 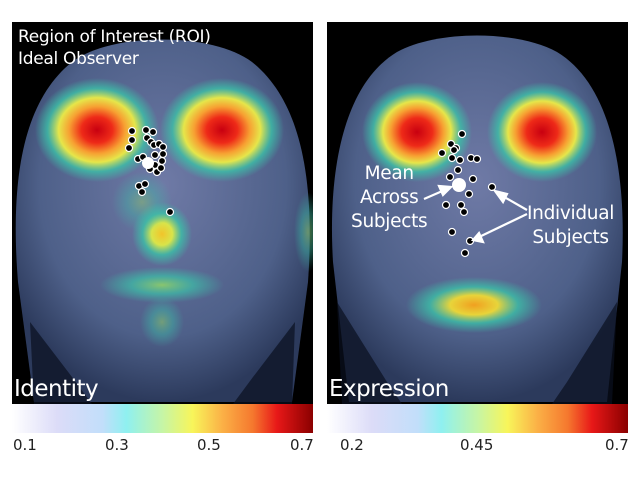 I want to click on identity-colorbar, so click(x=162, y=418).